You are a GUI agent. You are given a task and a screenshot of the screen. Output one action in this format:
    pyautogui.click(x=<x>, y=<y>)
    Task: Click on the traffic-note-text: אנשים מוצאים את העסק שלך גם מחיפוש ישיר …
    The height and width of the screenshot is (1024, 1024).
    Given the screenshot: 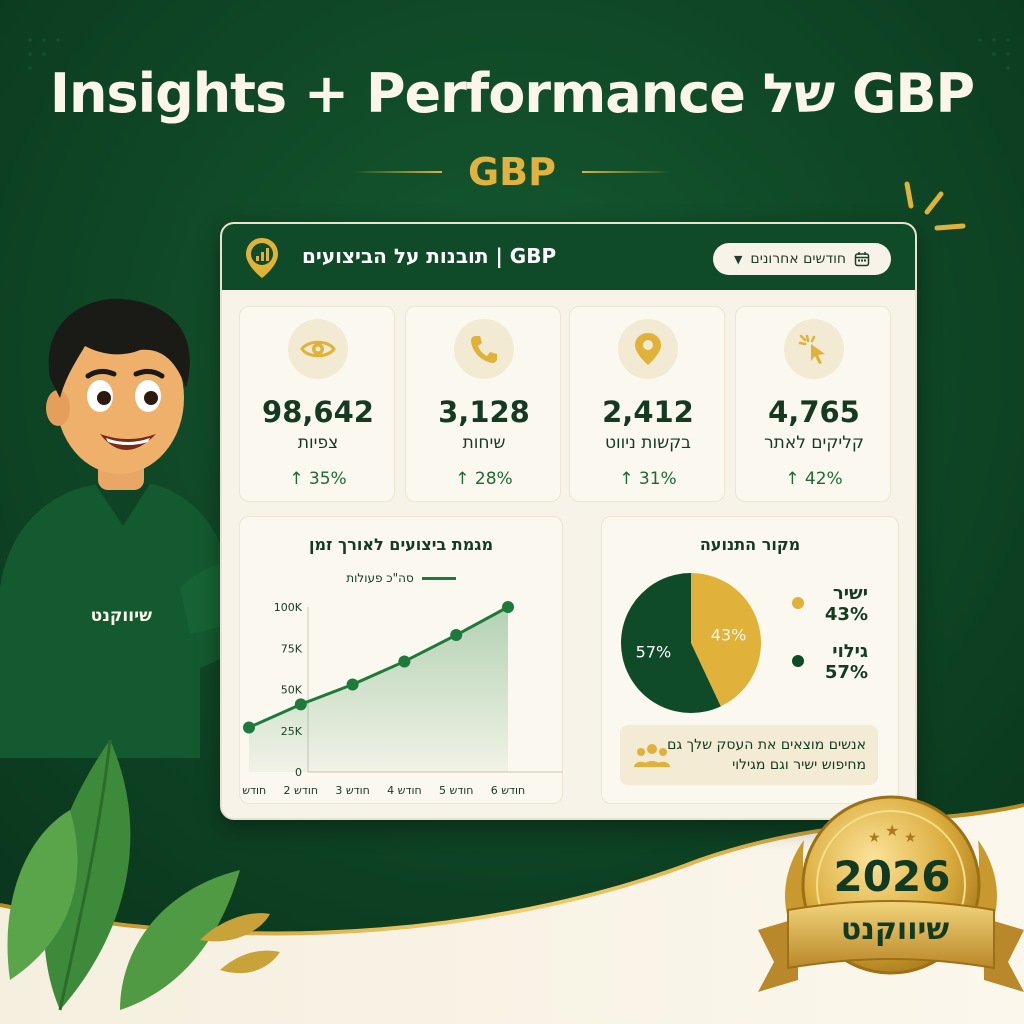 What is the action you would take?
    pyautogui.click(x=766, y=755)
    